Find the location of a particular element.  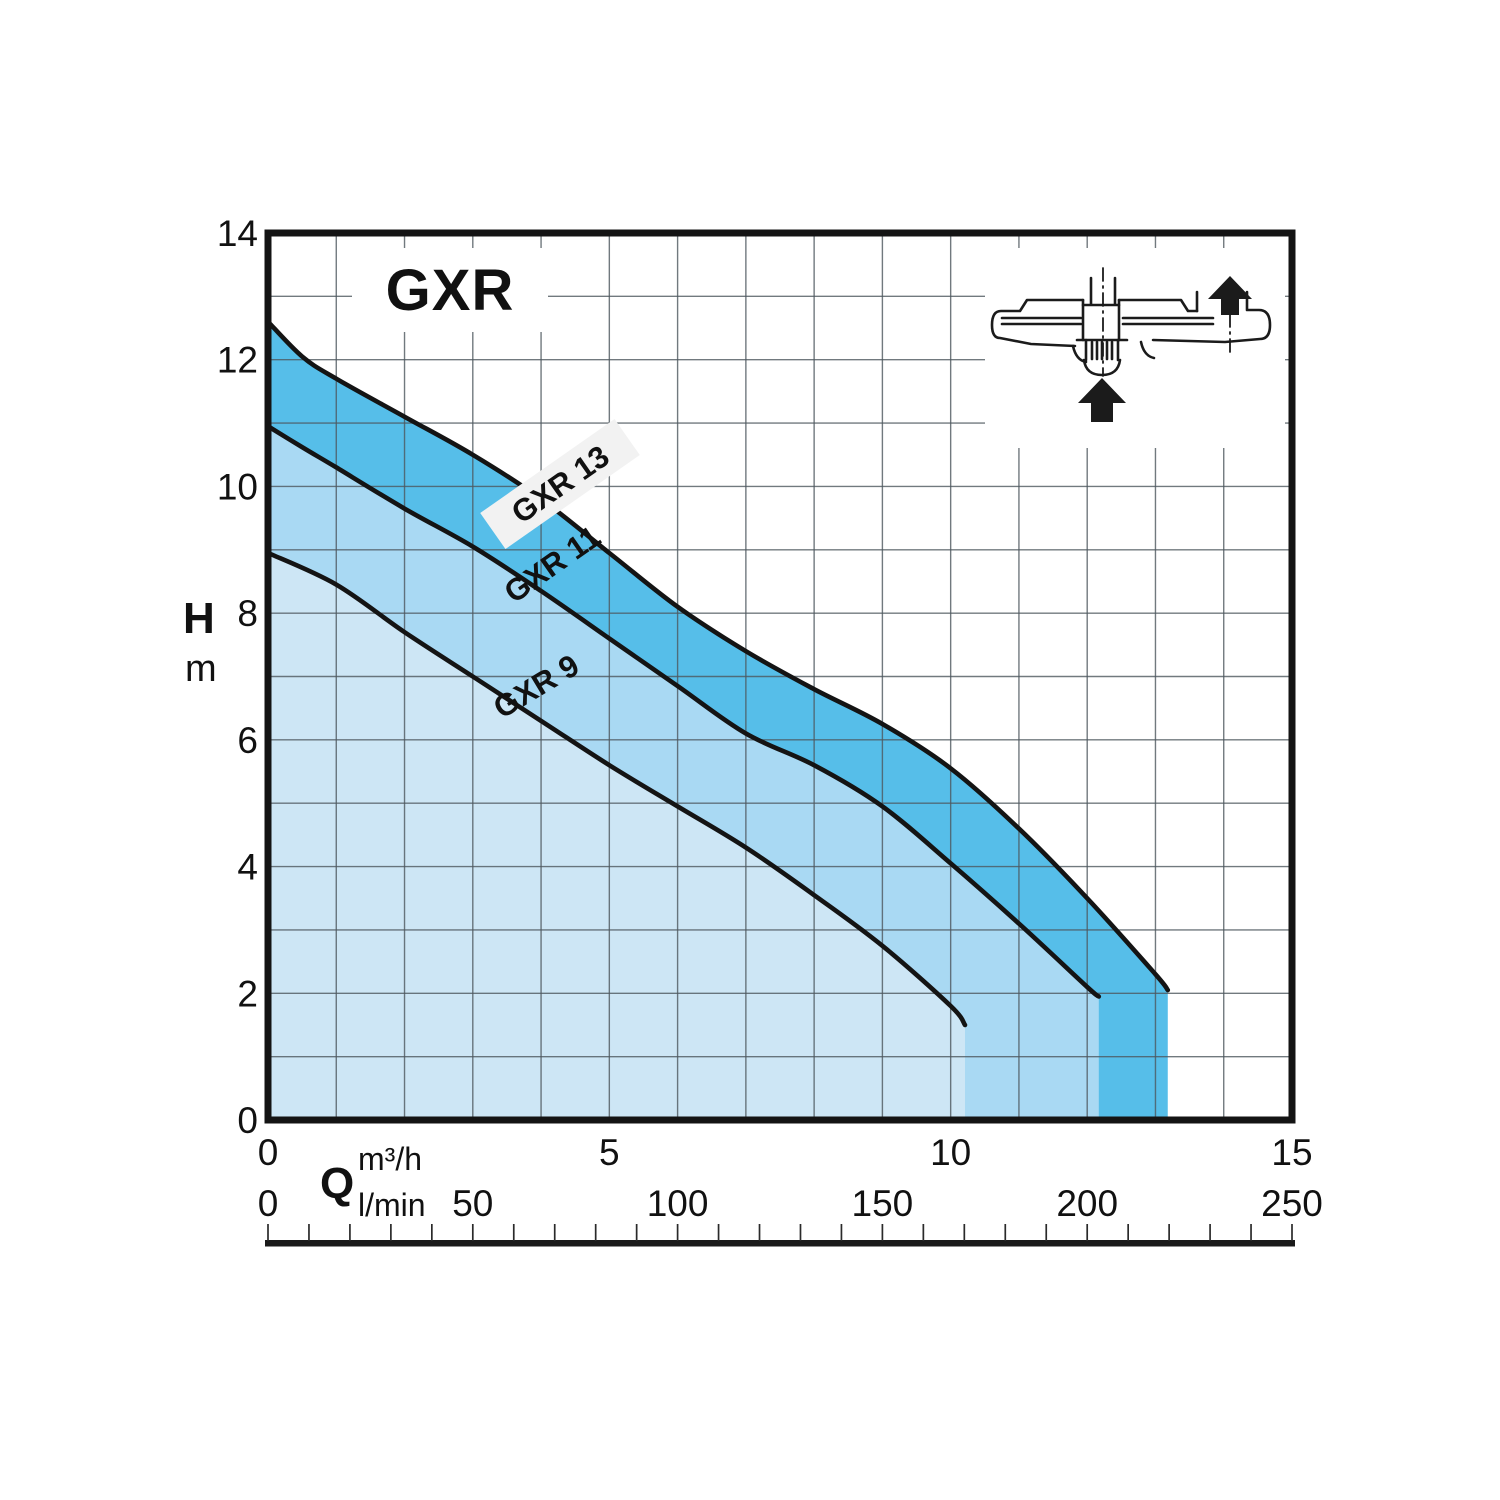

casing-right-top is located at coordinates (1158, 305).